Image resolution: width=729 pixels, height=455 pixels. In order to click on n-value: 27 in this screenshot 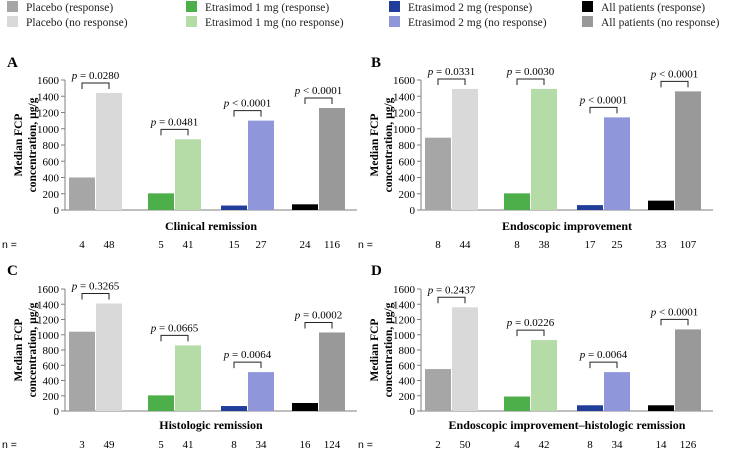, I will do `click(262, 245)`.